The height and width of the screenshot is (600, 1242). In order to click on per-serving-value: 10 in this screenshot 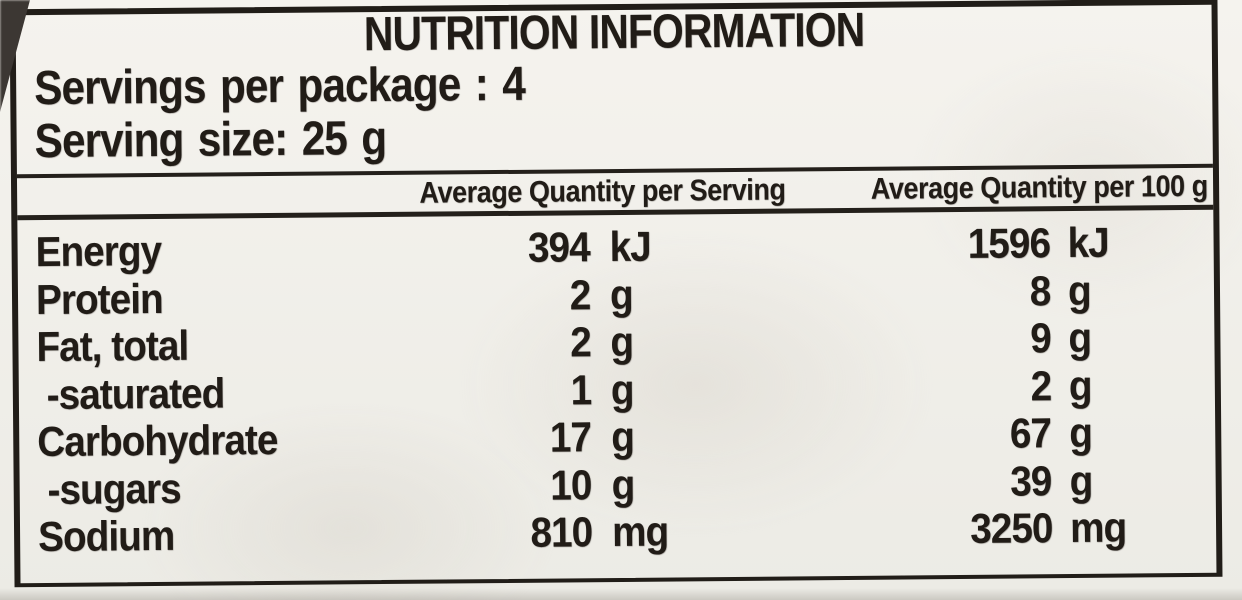, I will do `click(571, 484)`.